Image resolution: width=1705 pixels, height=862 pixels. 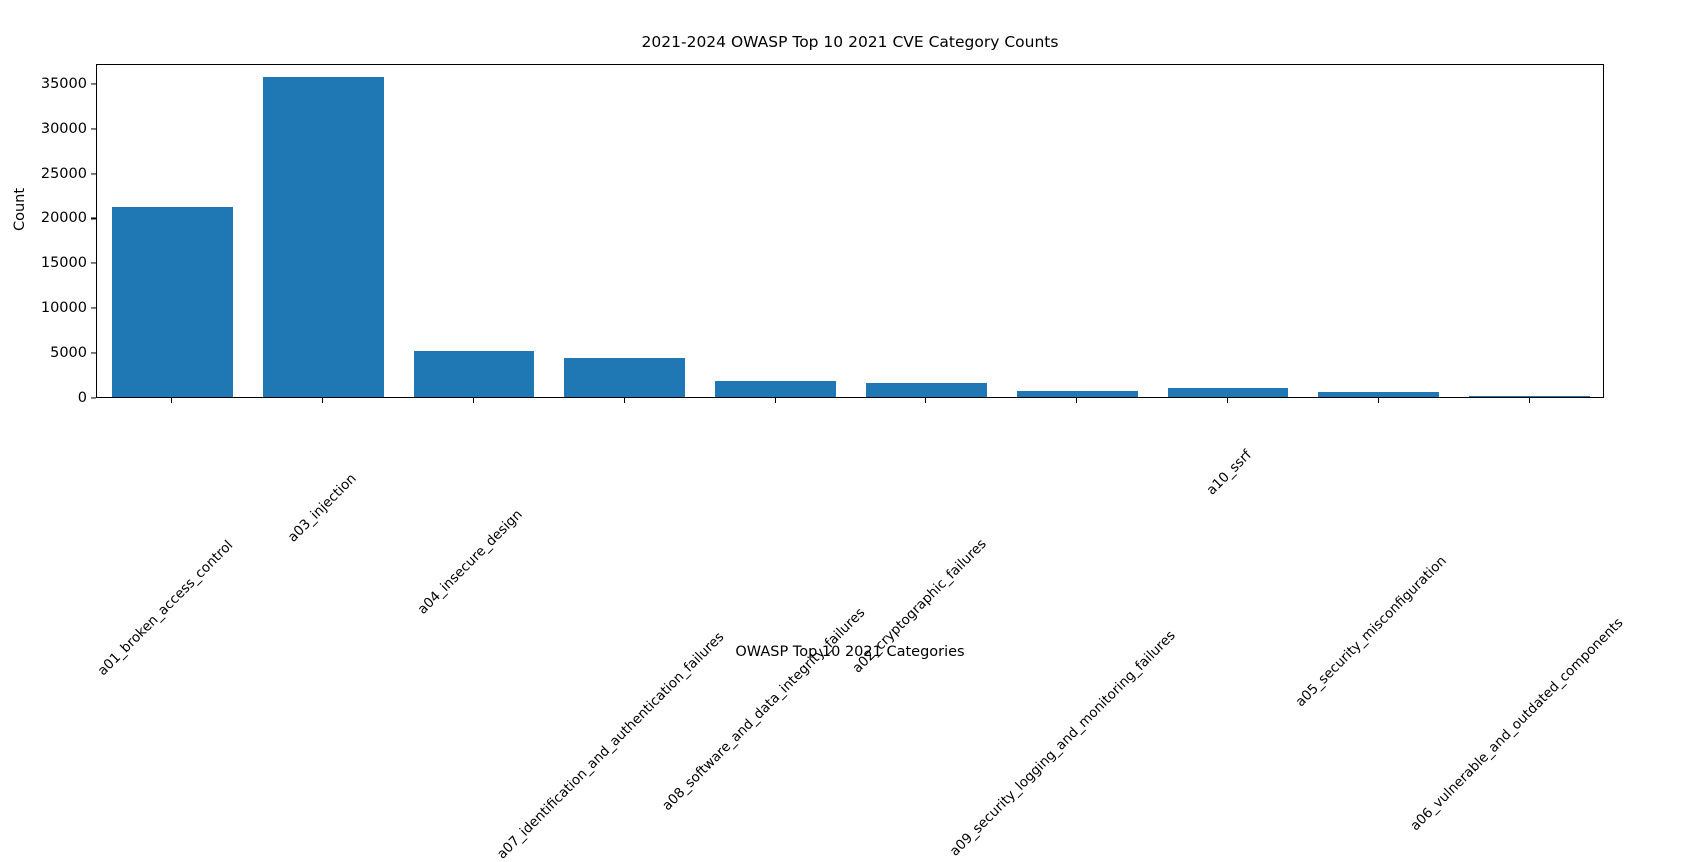 What do you see at coordinates (470, 562) in the screenshot?
I see `x-tick-label: a04_insecure_design` at bounding box center [470, 562].